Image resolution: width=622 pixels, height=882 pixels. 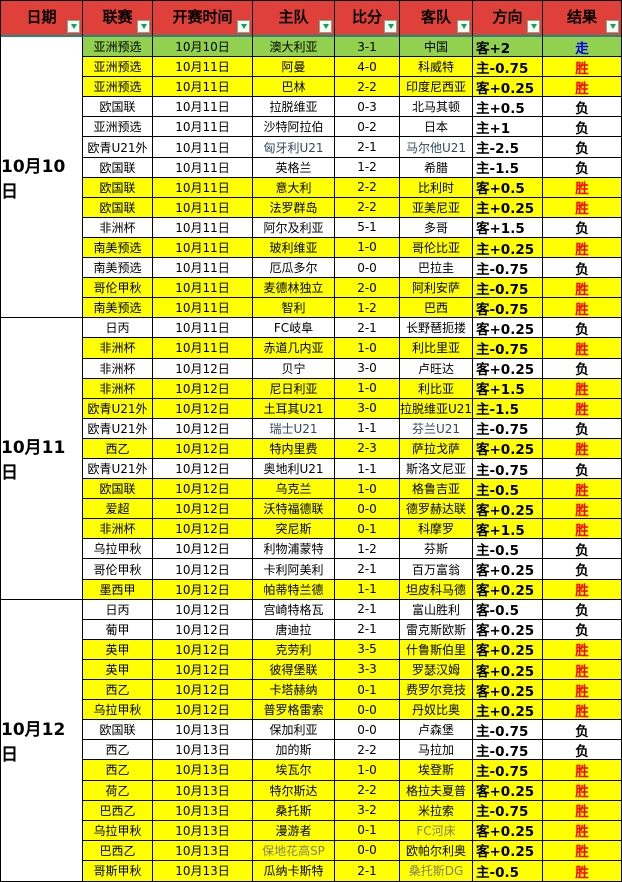 What do you see at coordinates (436, 268) in the screenshot?
I see `cell-away: 巴拉圭` at bounding box center [436, 268].